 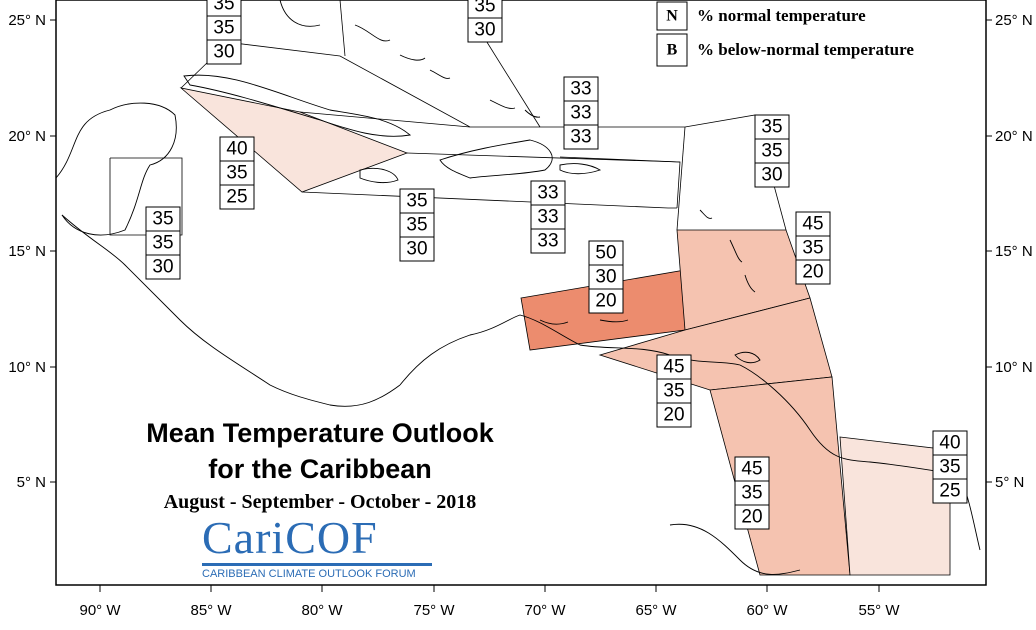 I want to click on x-tick-label: 75° W, so click(x=434, y=610).